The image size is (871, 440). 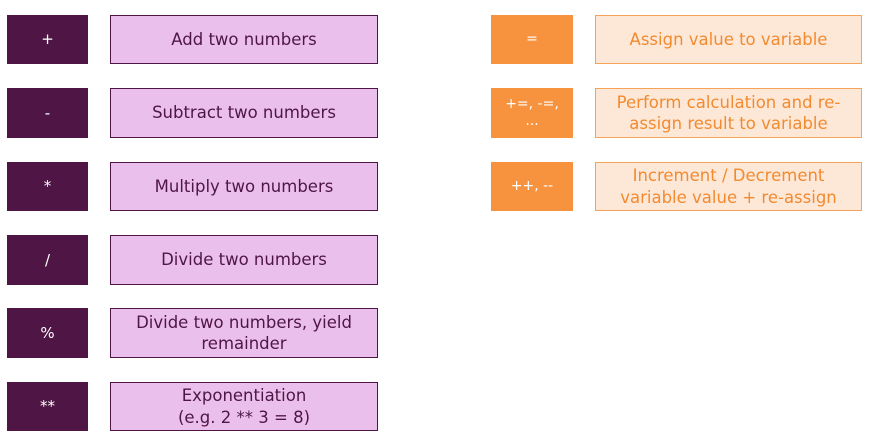 I want to click on description-multiply: Multiply two numbers, so click(x=244, y=186).